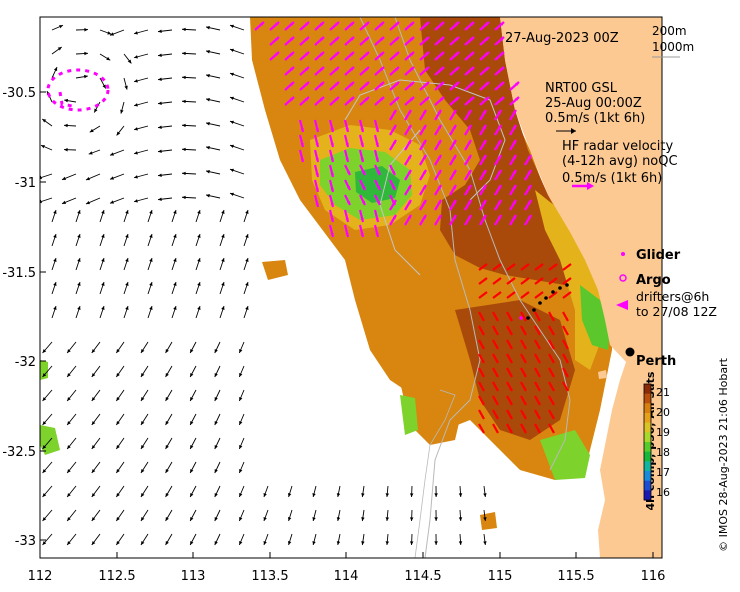 The image size is (740, 592). I want to click on colorbar-swatch, so click(647, 495).